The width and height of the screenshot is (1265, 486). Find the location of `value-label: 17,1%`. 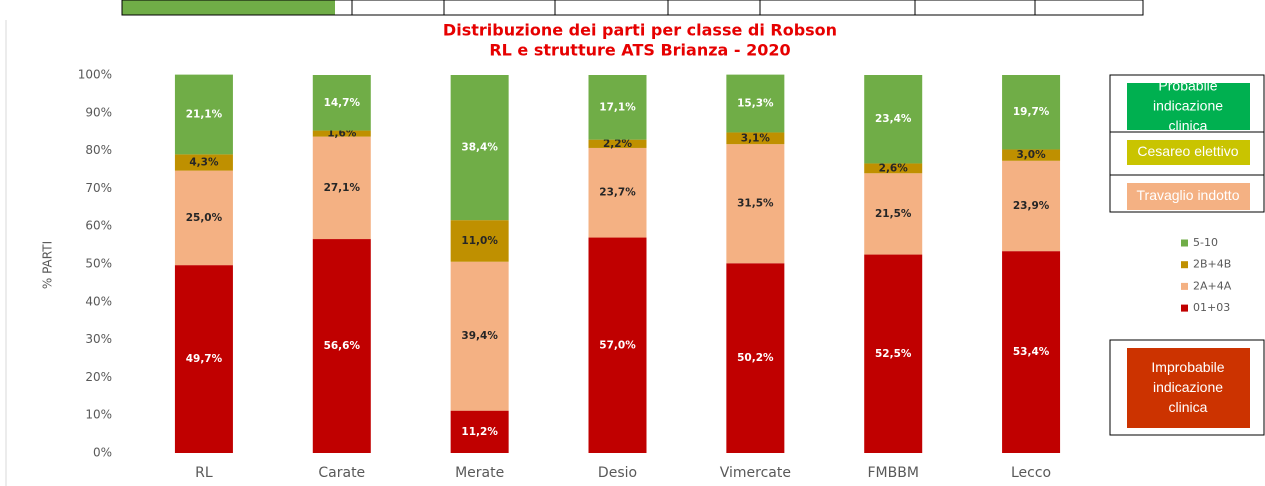

value-label: 17,1% is located at coordinates (617, 107).